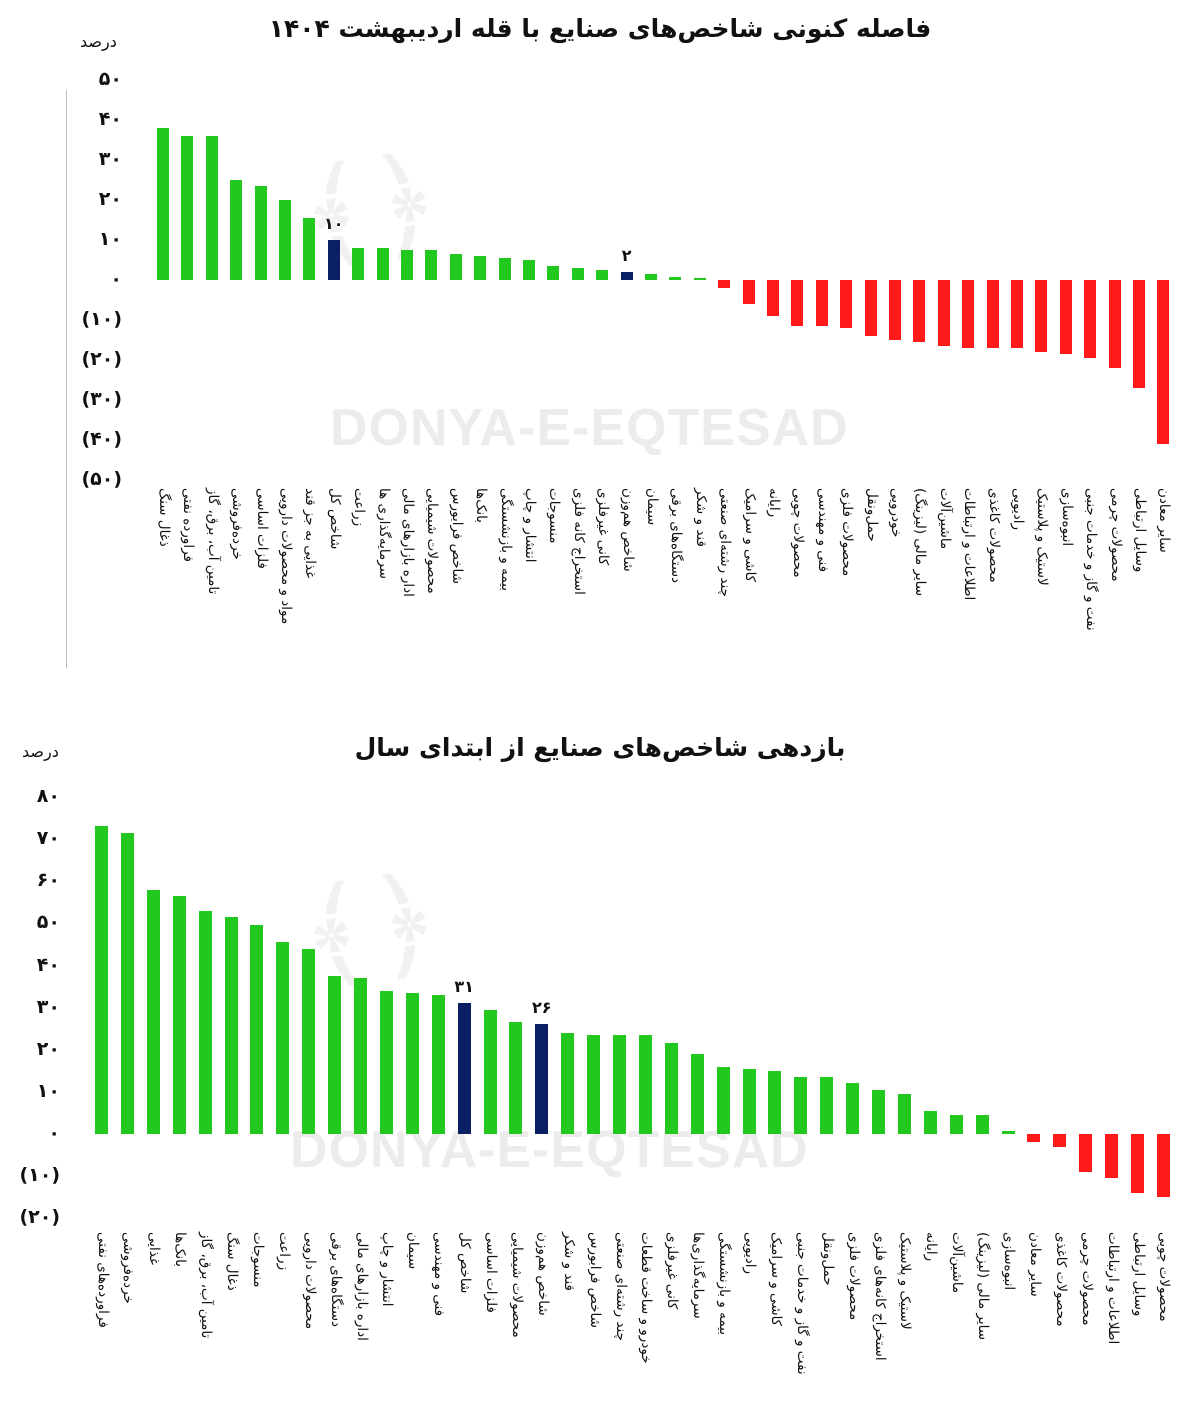  I want to click on category-label: خودرویی, so click(896, 513).